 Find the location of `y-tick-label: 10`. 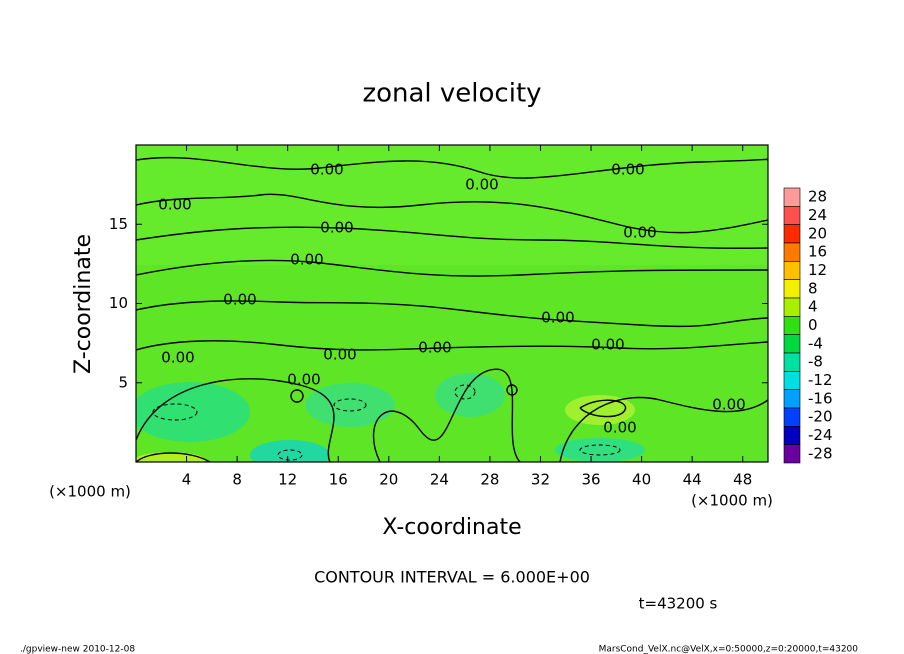

y-tick-label: 10 is located at coordinates (118, 303).